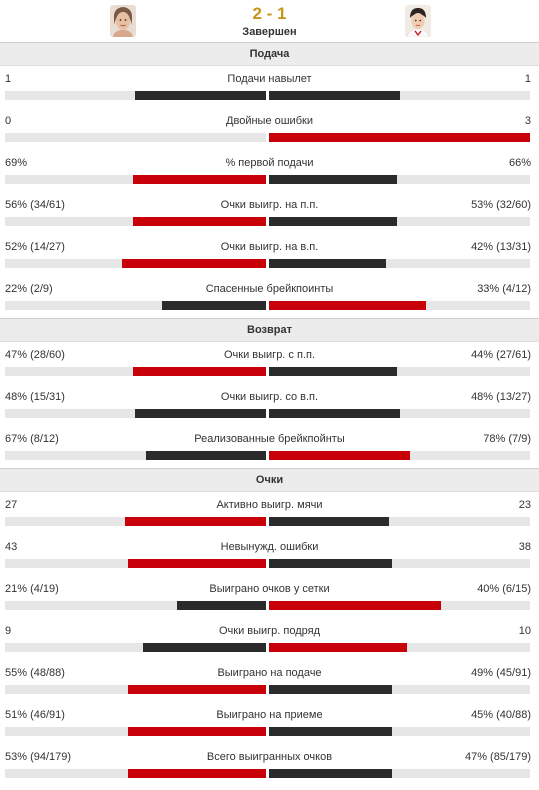 This screenshot has width=539, height=790. What do you see at coordinates (527, 121) in the screenshot?
I see `away-stat-value: 3` at bounding box center [527, 121].